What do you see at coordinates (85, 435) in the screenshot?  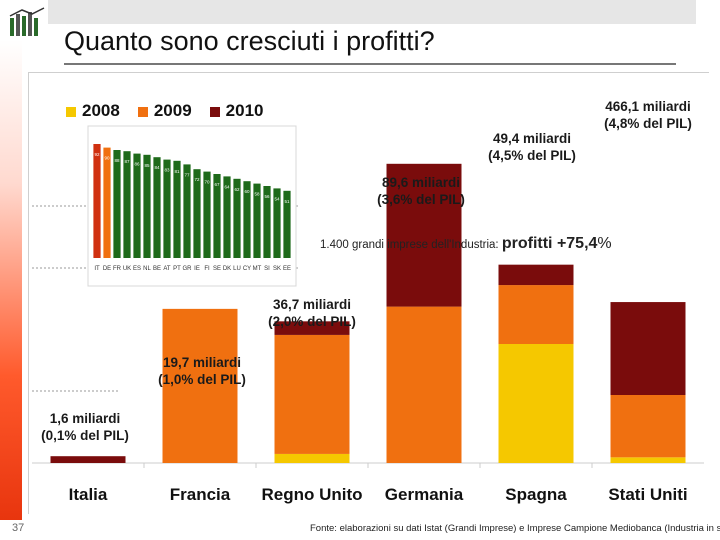 I see `annotation-share: (0,1% del PIL)` at bounding box center [85, 435].